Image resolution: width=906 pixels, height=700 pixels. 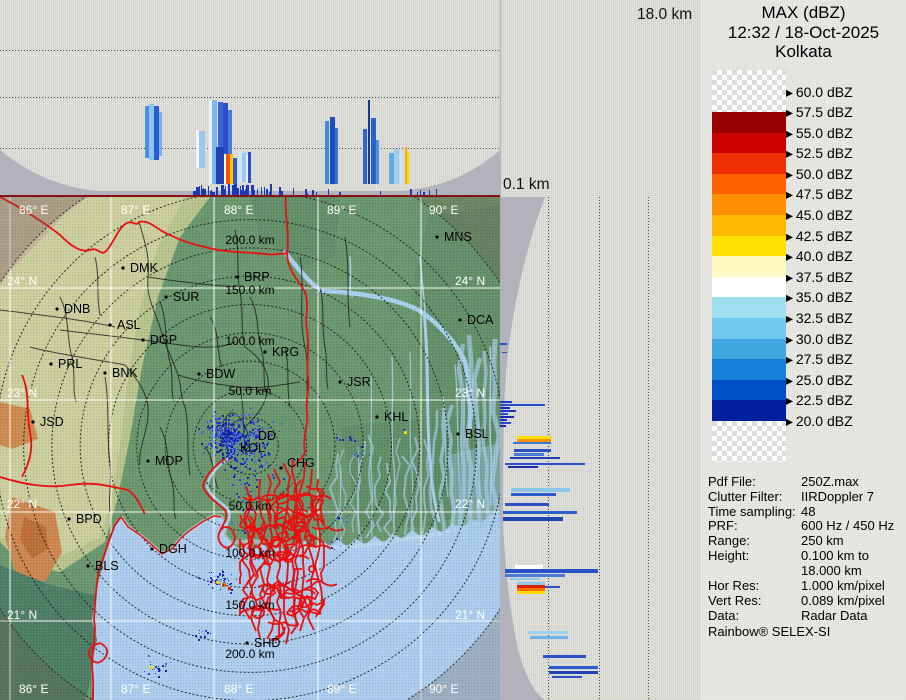 I want to click on svg-text: DNB, so click(x=77, y=309).